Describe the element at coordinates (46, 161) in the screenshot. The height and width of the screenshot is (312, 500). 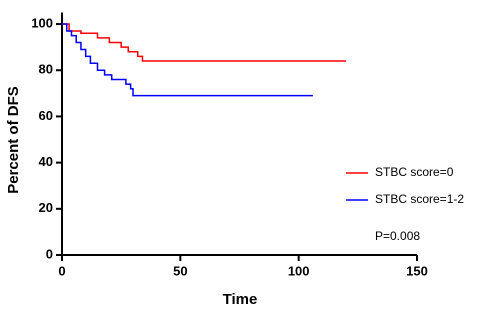
I see `y-tick-label: 40` at that location.